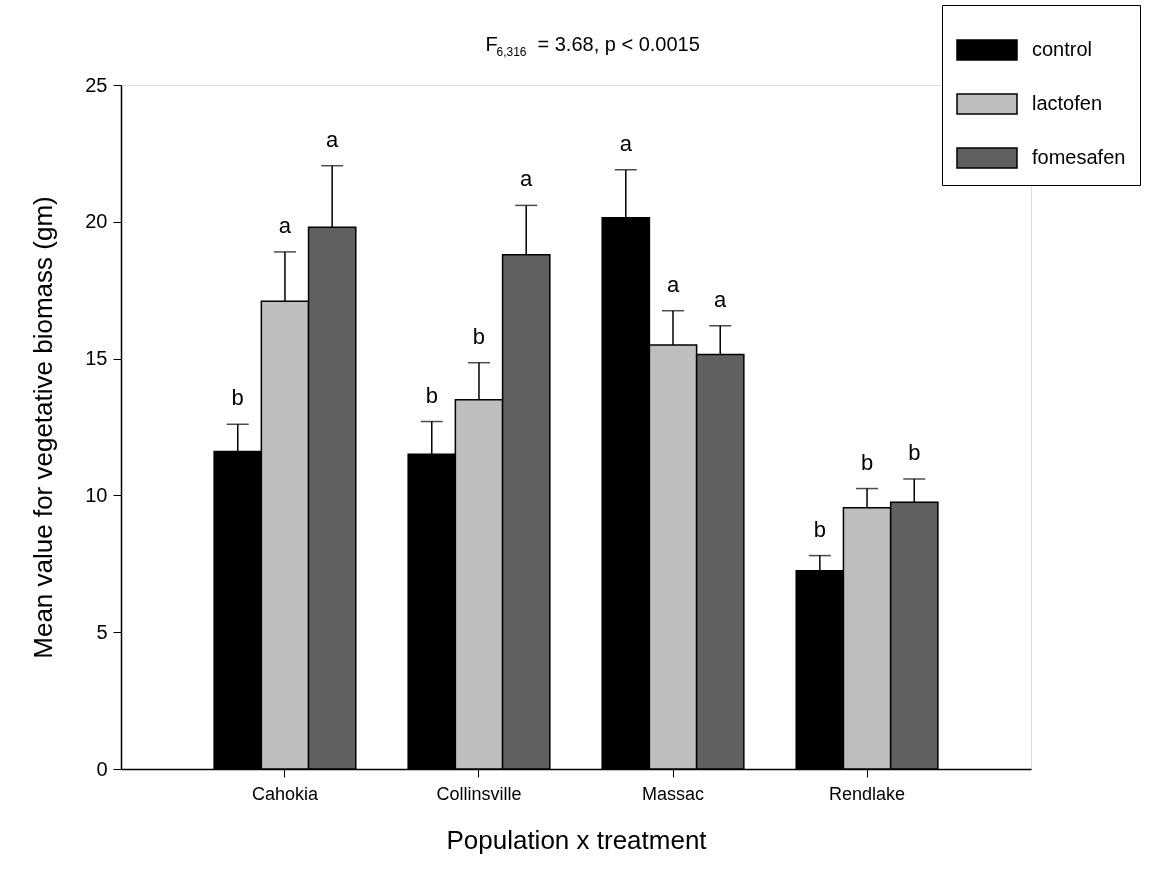  Describe the element at coordinates (577, 839) in the screenshot. I see `x-axis-title: Population x treatment` at that location.